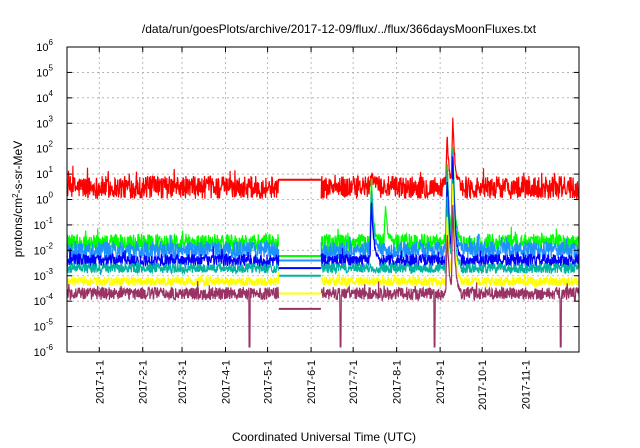 This screenshot has height=448, width=640. Describe the element at coordinates (441, 382) in the screenshot. I see `x-tick-label: 2017-9-1` at that location.